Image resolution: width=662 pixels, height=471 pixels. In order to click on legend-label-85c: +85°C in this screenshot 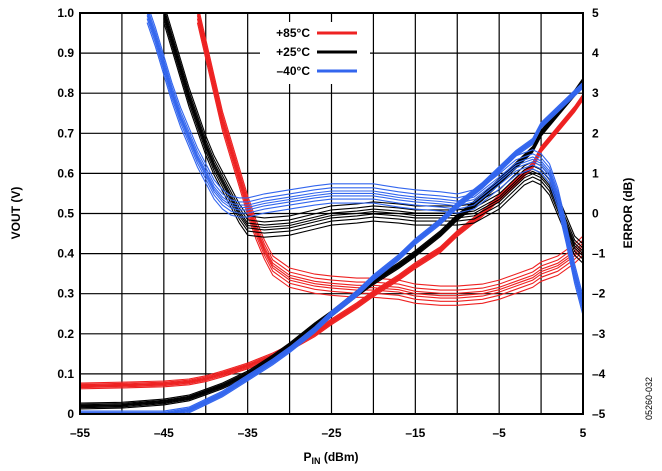, I will do `click(293, 33)`.